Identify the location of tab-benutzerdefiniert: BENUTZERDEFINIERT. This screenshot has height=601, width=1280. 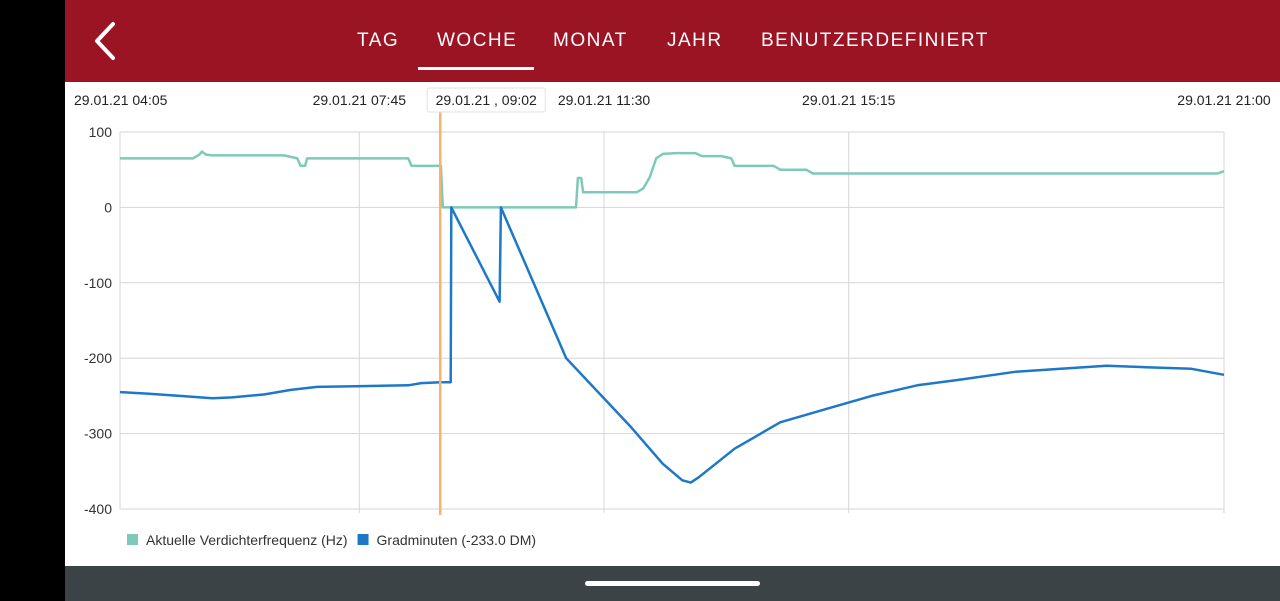
(875, 40).